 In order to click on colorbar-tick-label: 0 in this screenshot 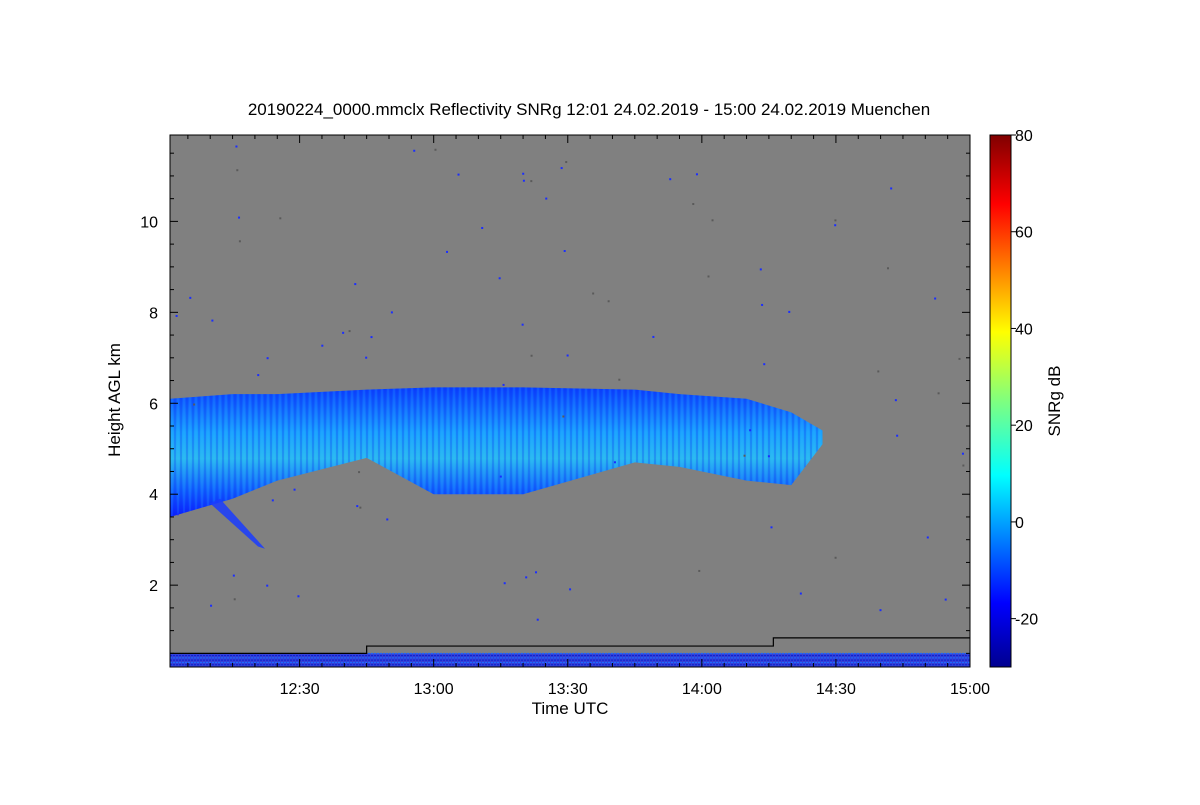, I will do `click(1019, 523)`.